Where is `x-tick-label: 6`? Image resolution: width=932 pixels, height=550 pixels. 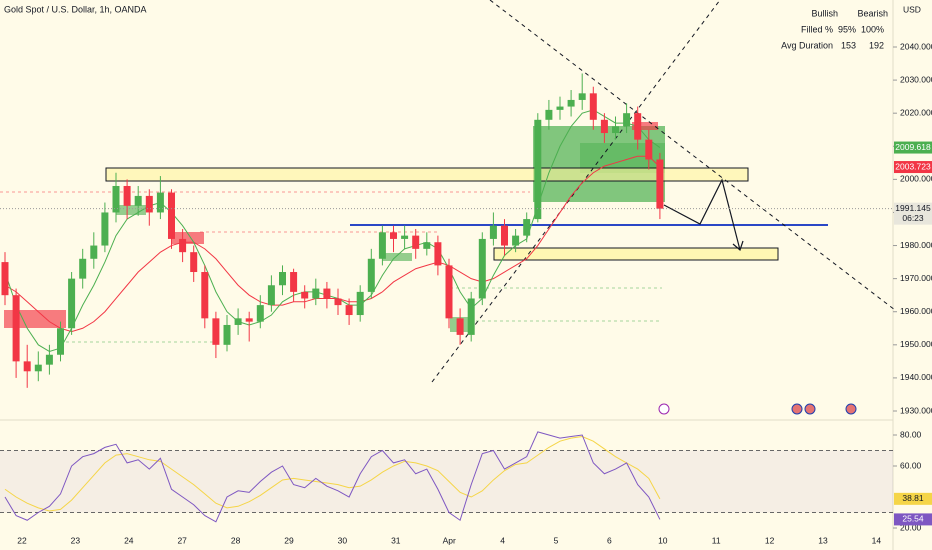 x-tick-label: 6 is located at coordinates (609, 540).